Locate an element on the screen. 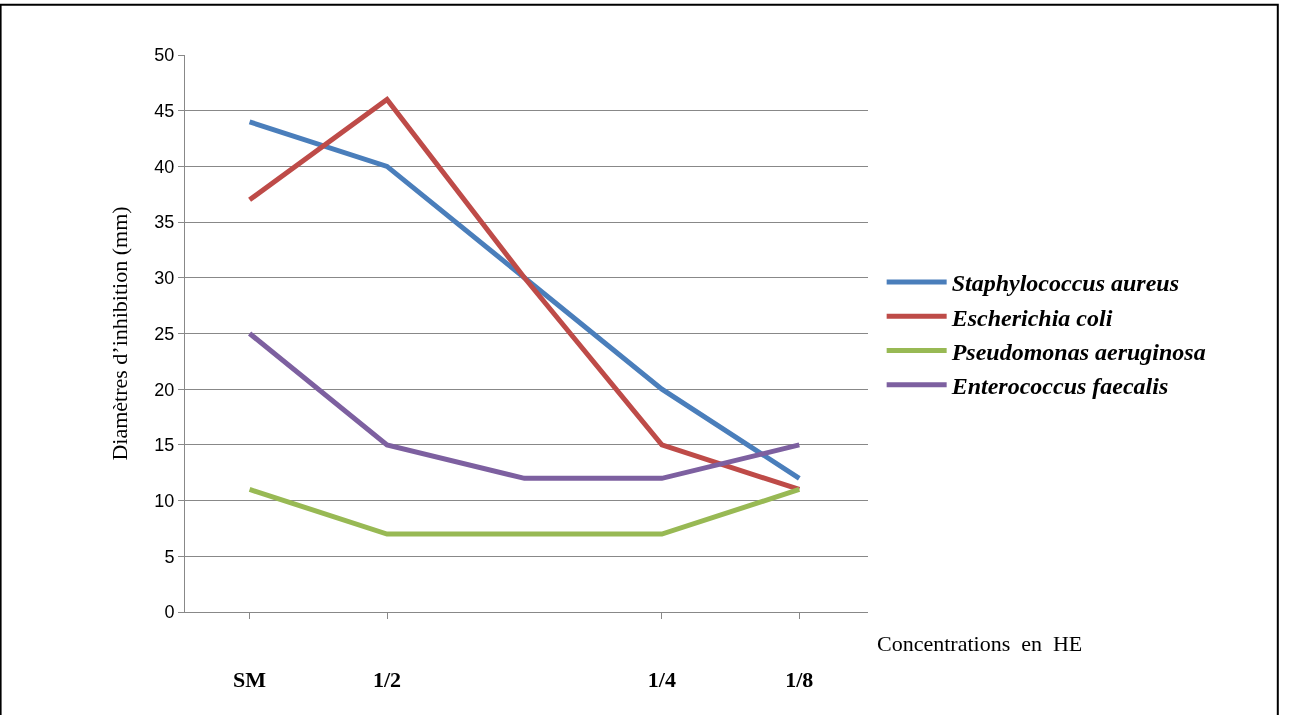 This screenshot has height=715, width=1291. x-axis-title: Concentrations en HE is located at coordinates (980, 643).